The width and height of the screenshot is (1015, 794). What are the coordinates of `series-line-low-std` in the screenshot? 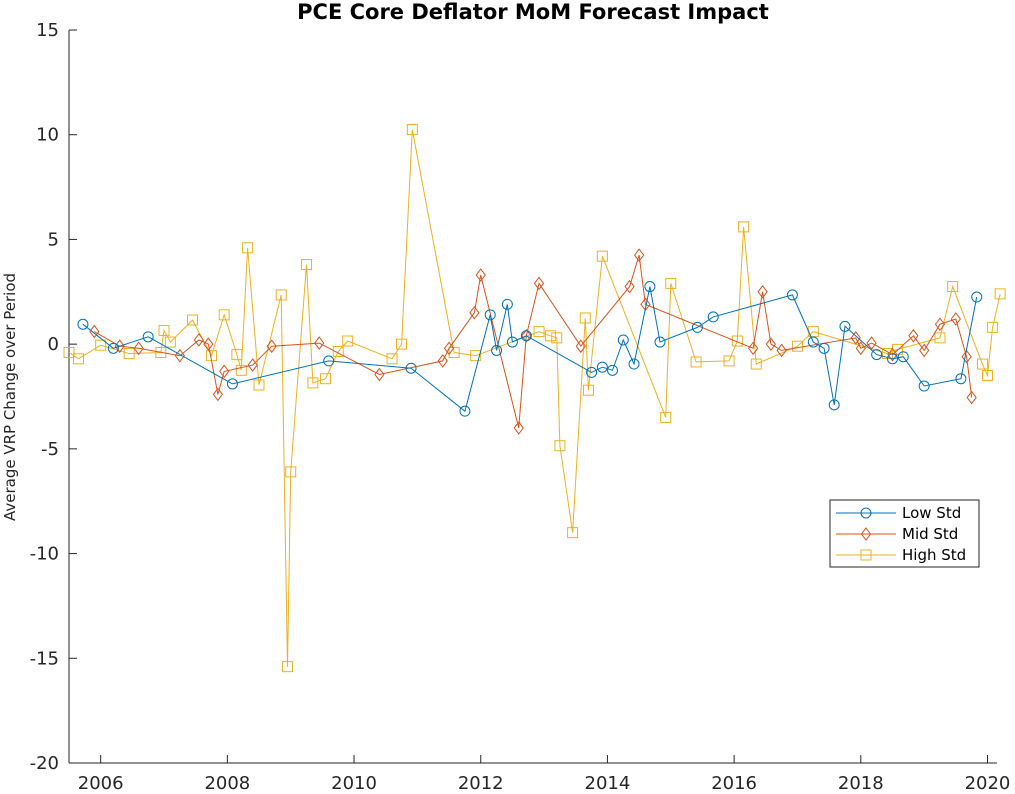 It's located at (530, 349).